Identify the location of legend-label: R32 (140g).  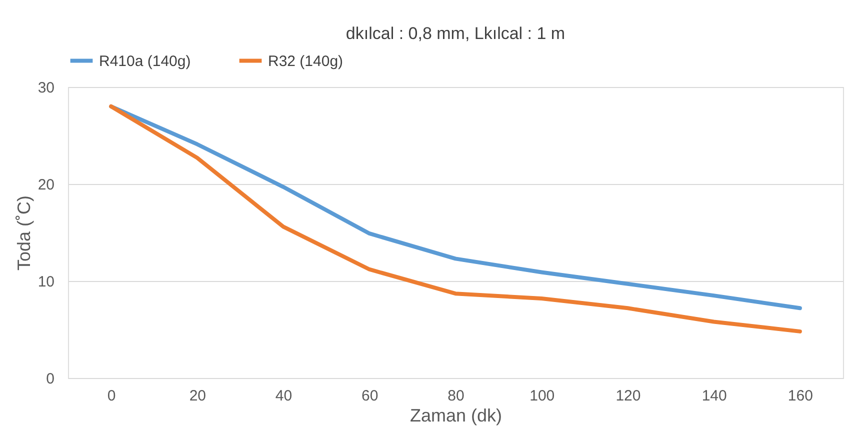
(306, 61).